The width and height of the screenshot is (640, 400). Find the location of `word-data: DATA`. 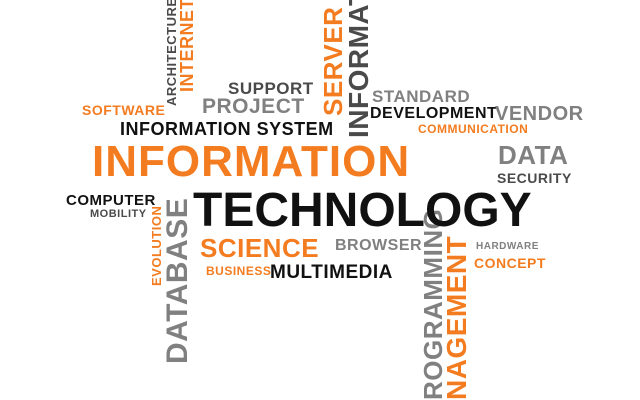

word-data: DATA is located at coordinates (533, 155).